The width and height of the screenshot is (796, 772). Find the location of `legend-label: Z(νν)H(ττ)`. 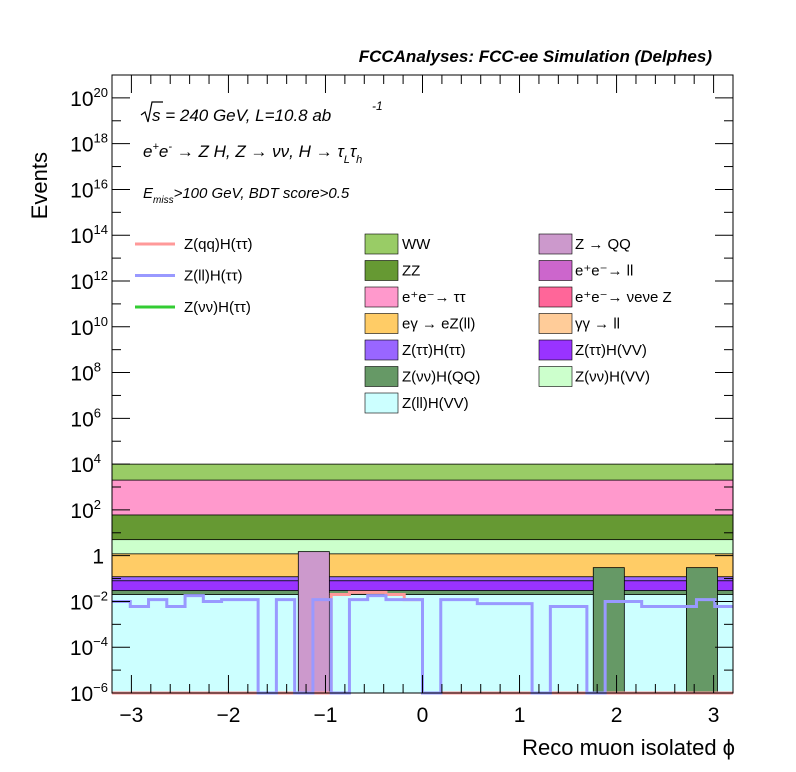

legend-label: Z(νν)H(ττ) is located at coordinates (217, 307).